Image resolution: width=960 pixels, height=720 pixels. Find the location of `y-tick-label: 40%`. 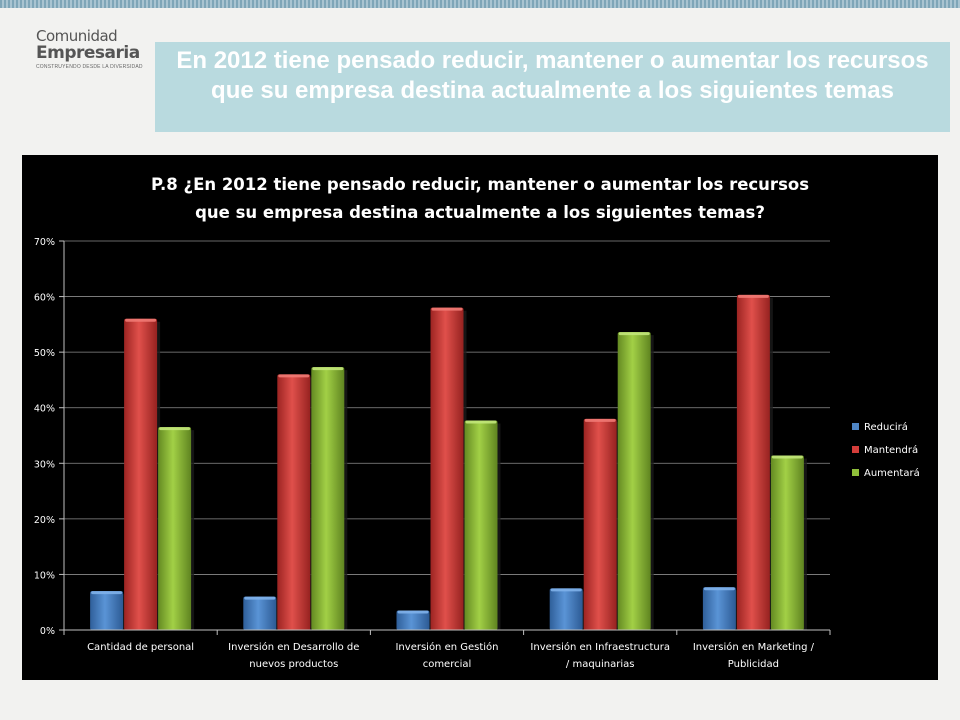

y-tick-label: 40% is located at coordinates (44, 409).